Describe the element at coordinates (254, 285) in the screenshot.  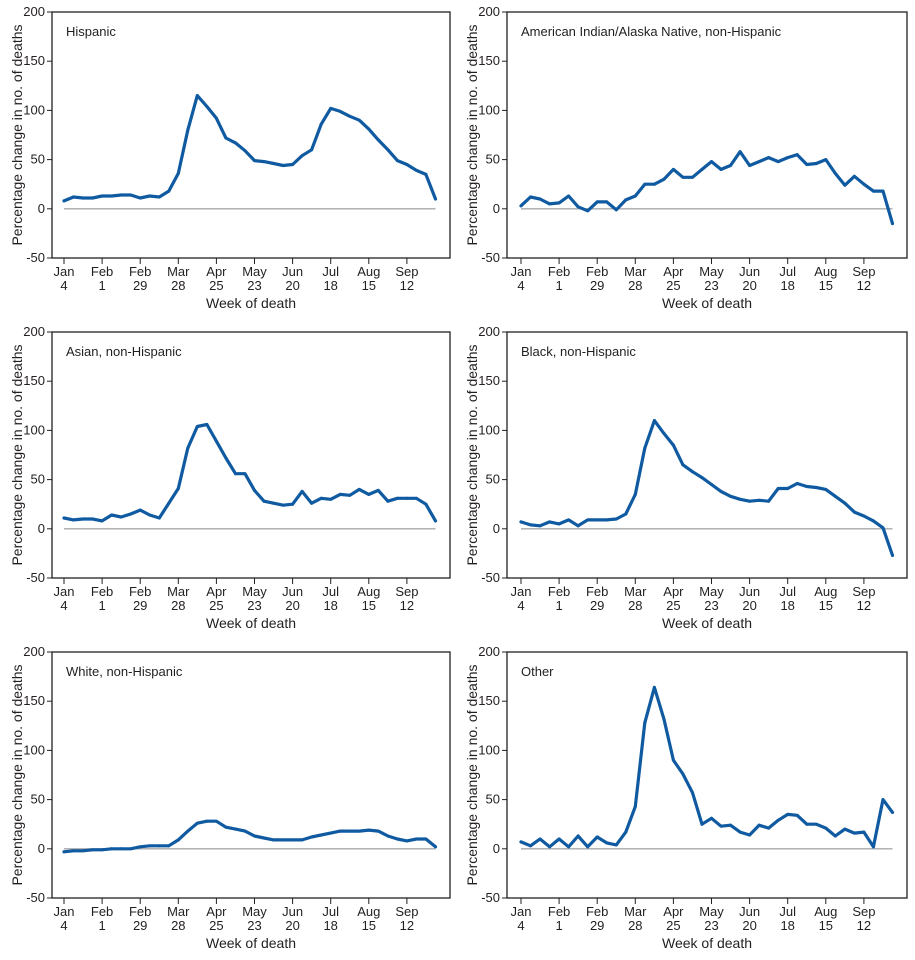
I see `x-tick-day: 23` at that location.